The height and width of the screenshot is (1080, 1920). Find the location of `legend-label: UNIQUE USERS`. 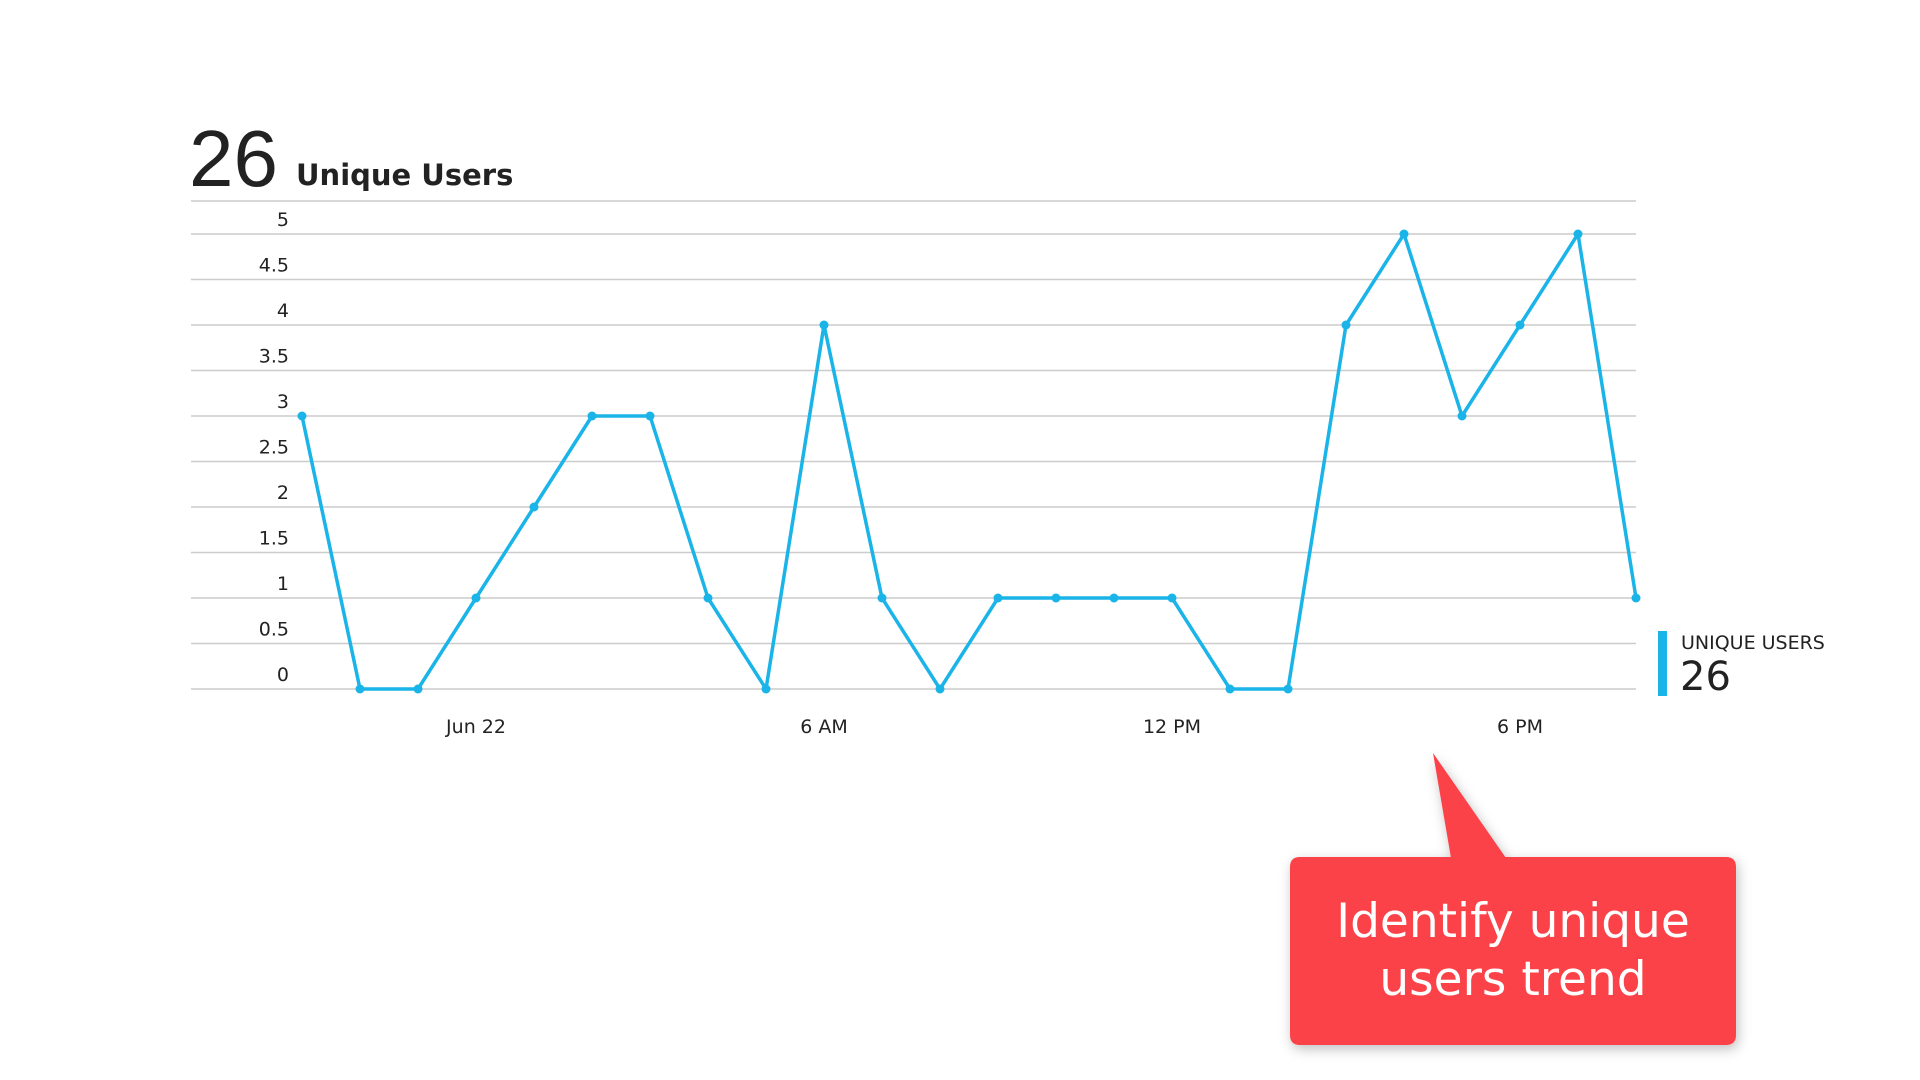

legend-label: UNIQUE USERS is located at coordinates (1753, 643).